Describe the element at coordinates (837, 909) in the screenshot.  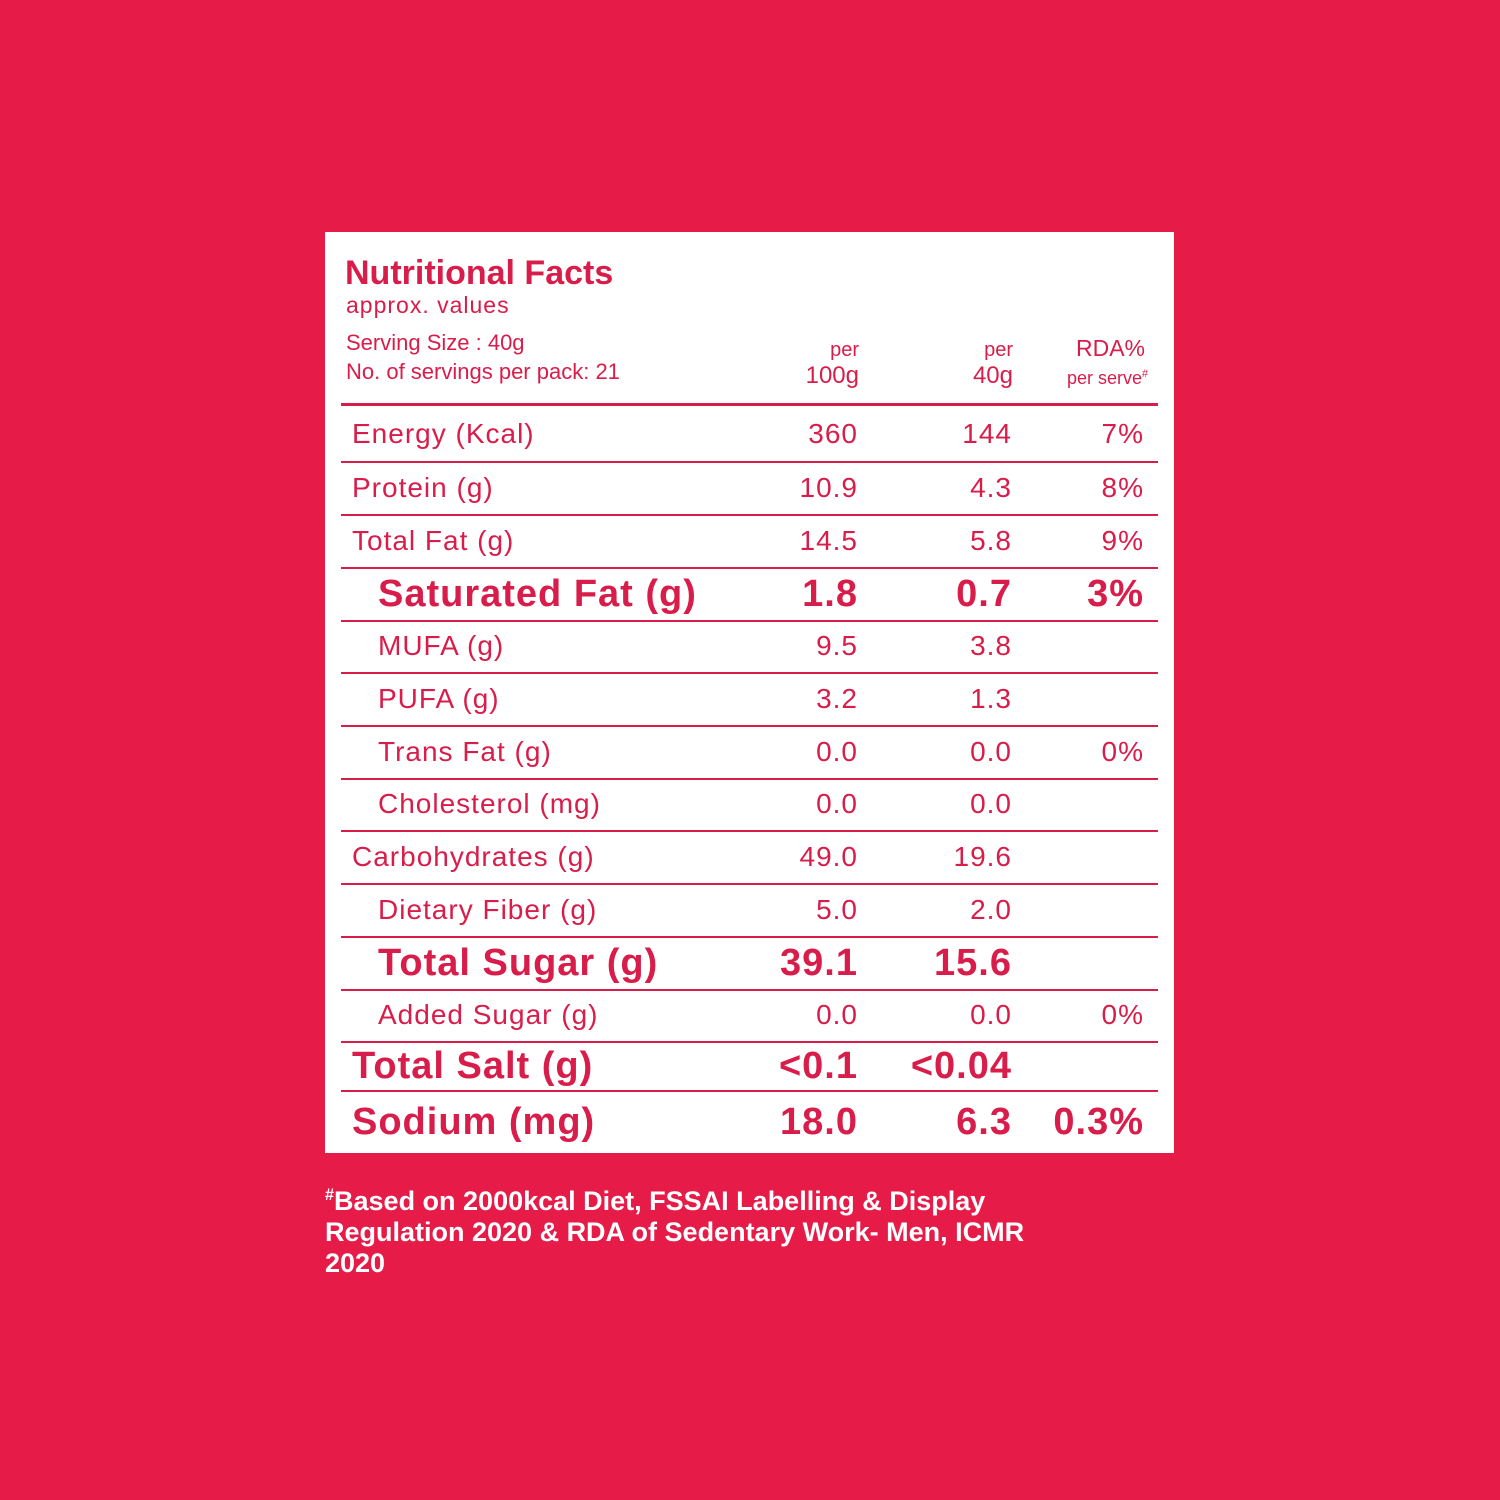
I see `cell-value: 5.0` at that location.